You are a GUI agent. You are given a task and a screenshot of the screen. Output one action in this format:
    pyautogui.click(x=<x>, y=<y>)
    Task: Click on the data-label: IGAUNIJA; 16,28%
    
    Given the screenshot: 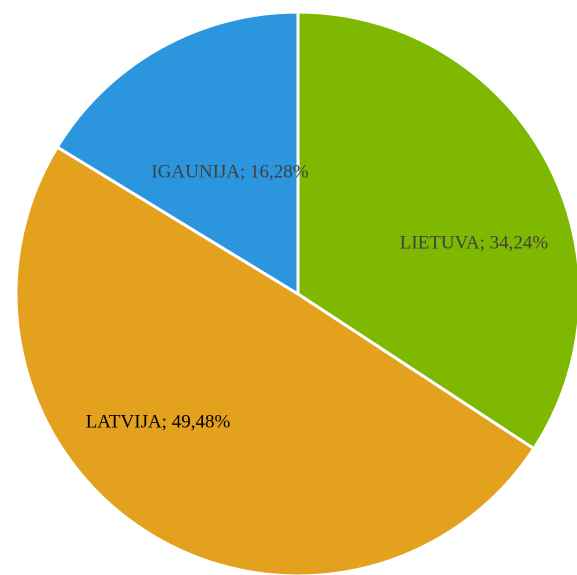 What is the action you would take?
    pyautogui.click(x=229, y=171)
    